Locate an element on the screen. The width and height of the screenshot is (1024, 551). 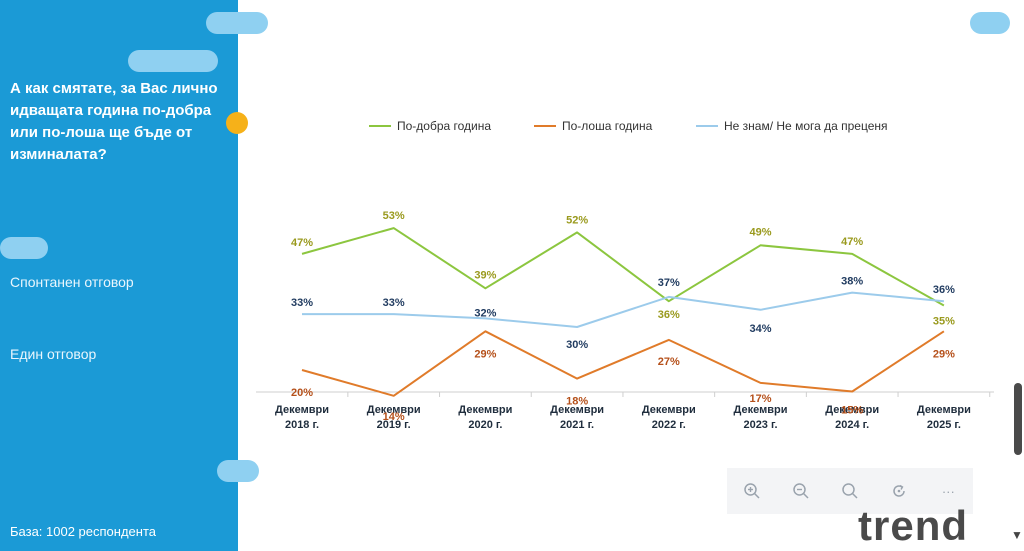
x-tick-label: 2018 г. is located at coordinates (302, 425).